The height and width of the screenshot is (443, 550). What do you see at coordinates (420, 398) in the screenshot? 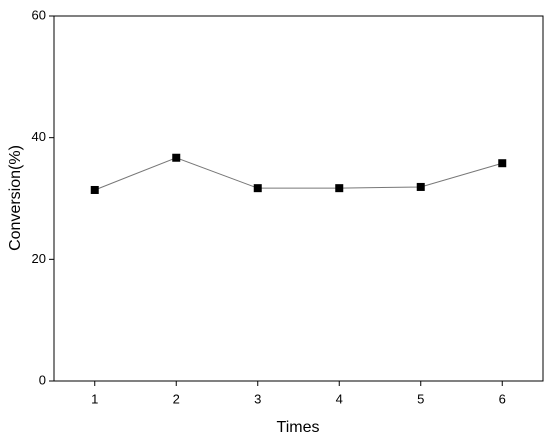
I see `x-tick-label: 5` at bounding box center [420, 398].